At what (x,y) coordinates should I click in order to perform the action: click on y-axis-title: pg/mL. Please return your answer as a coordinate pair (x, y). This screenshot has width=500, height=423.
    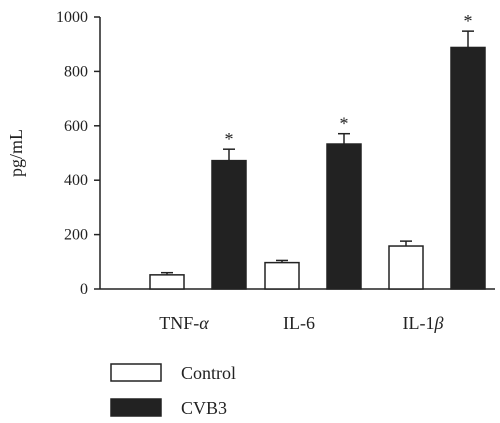
    Looking at the image, I should click on (16, 153).